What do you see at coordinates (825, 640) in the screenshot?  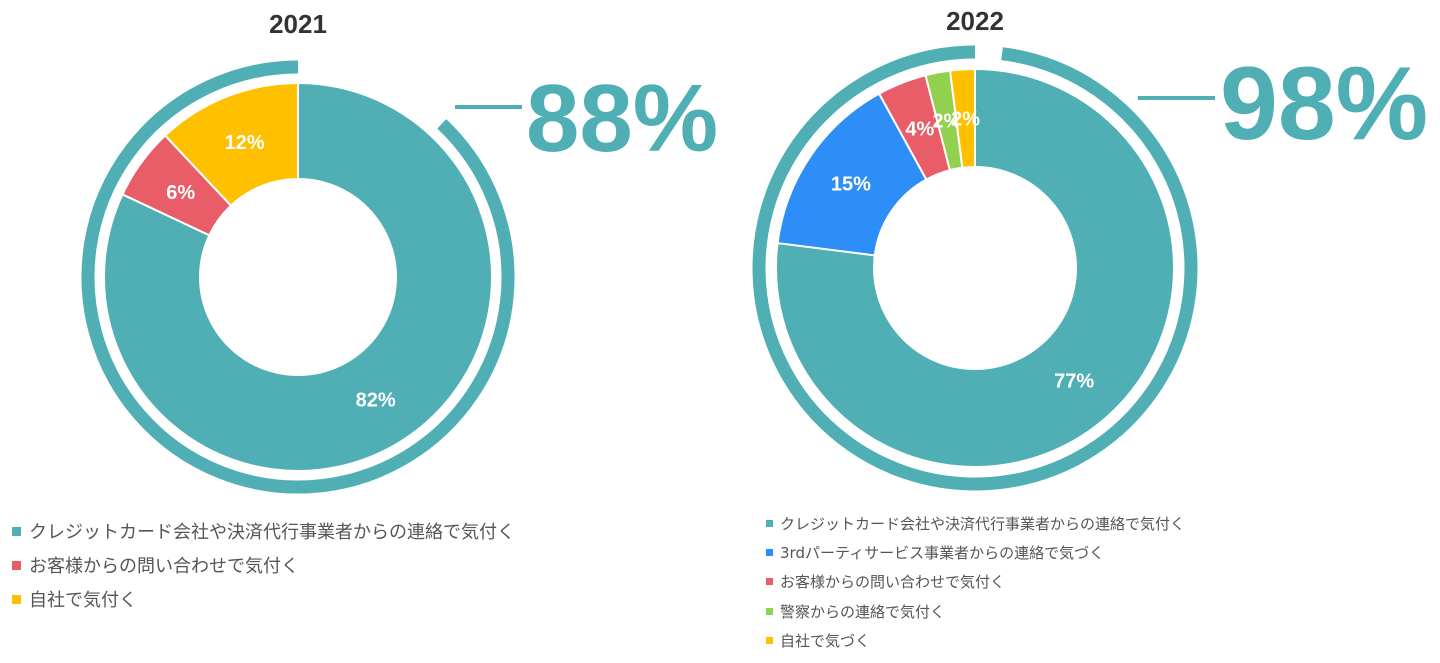 I see `legend-label: 自社で気づく` at bounding box center [825, 640].